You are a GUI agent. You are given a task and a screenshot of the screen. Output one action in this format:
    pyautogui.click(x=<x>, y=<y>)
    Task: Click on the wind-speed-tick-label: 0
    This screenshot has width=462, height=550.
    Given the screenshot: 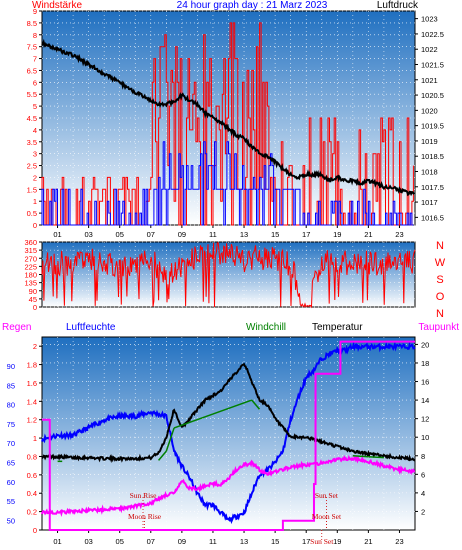 What is the action you would take?
    pyautogui.click(x=35, y=225)
    